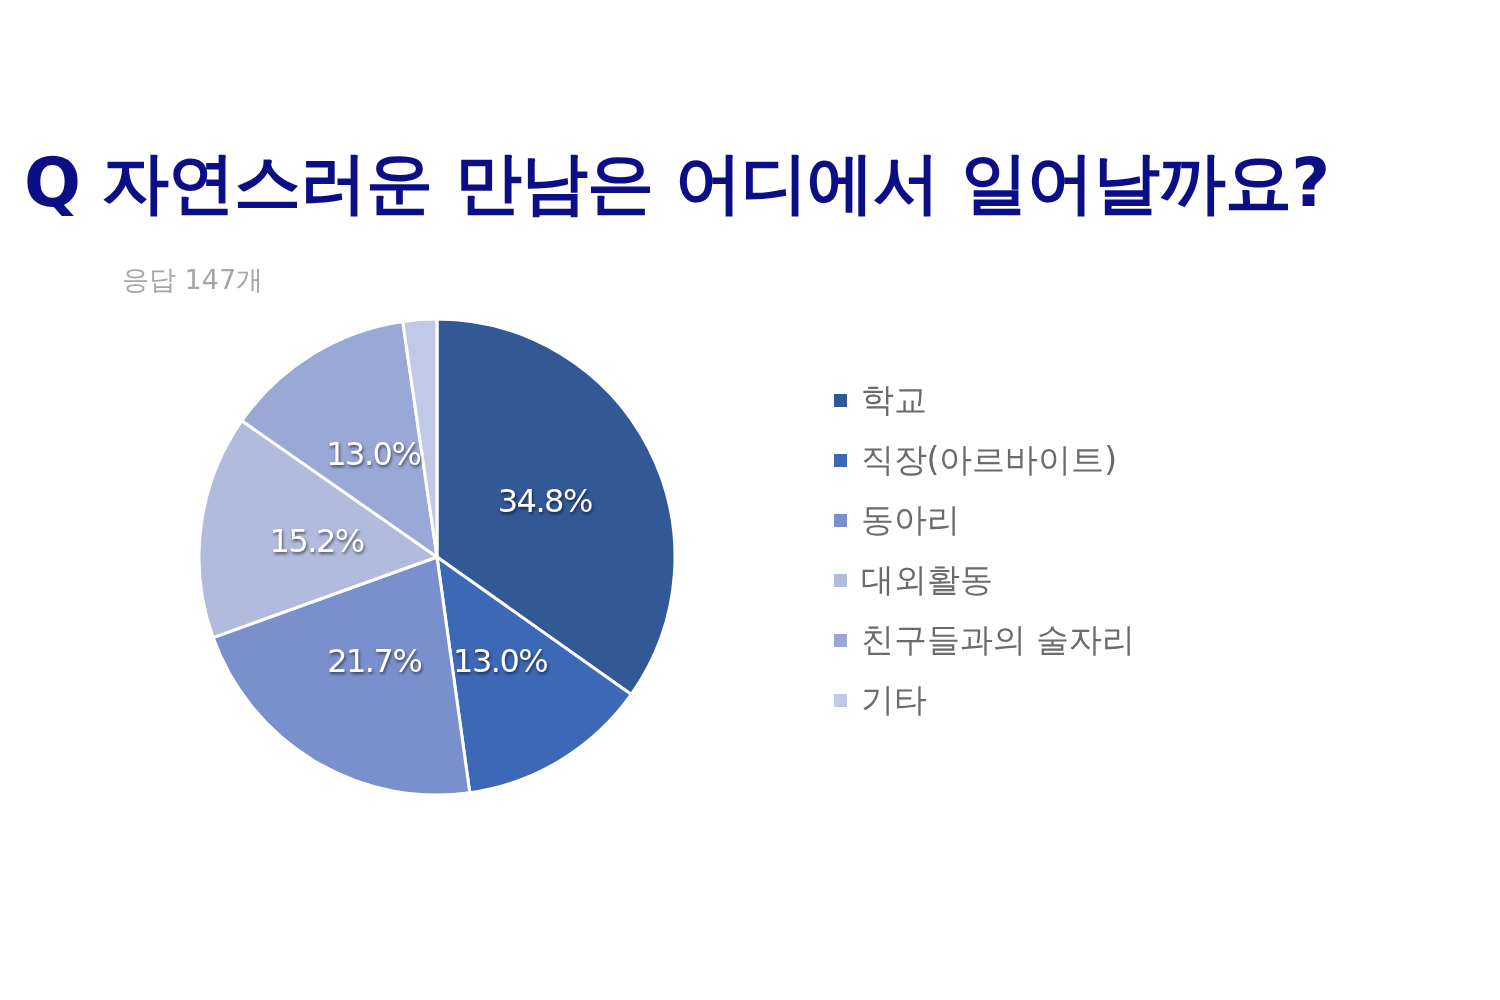  What do you see at coordinates (910, 519) in the screenshot?
I see `legend-label: 동아리` at bounding box center [910, 519].